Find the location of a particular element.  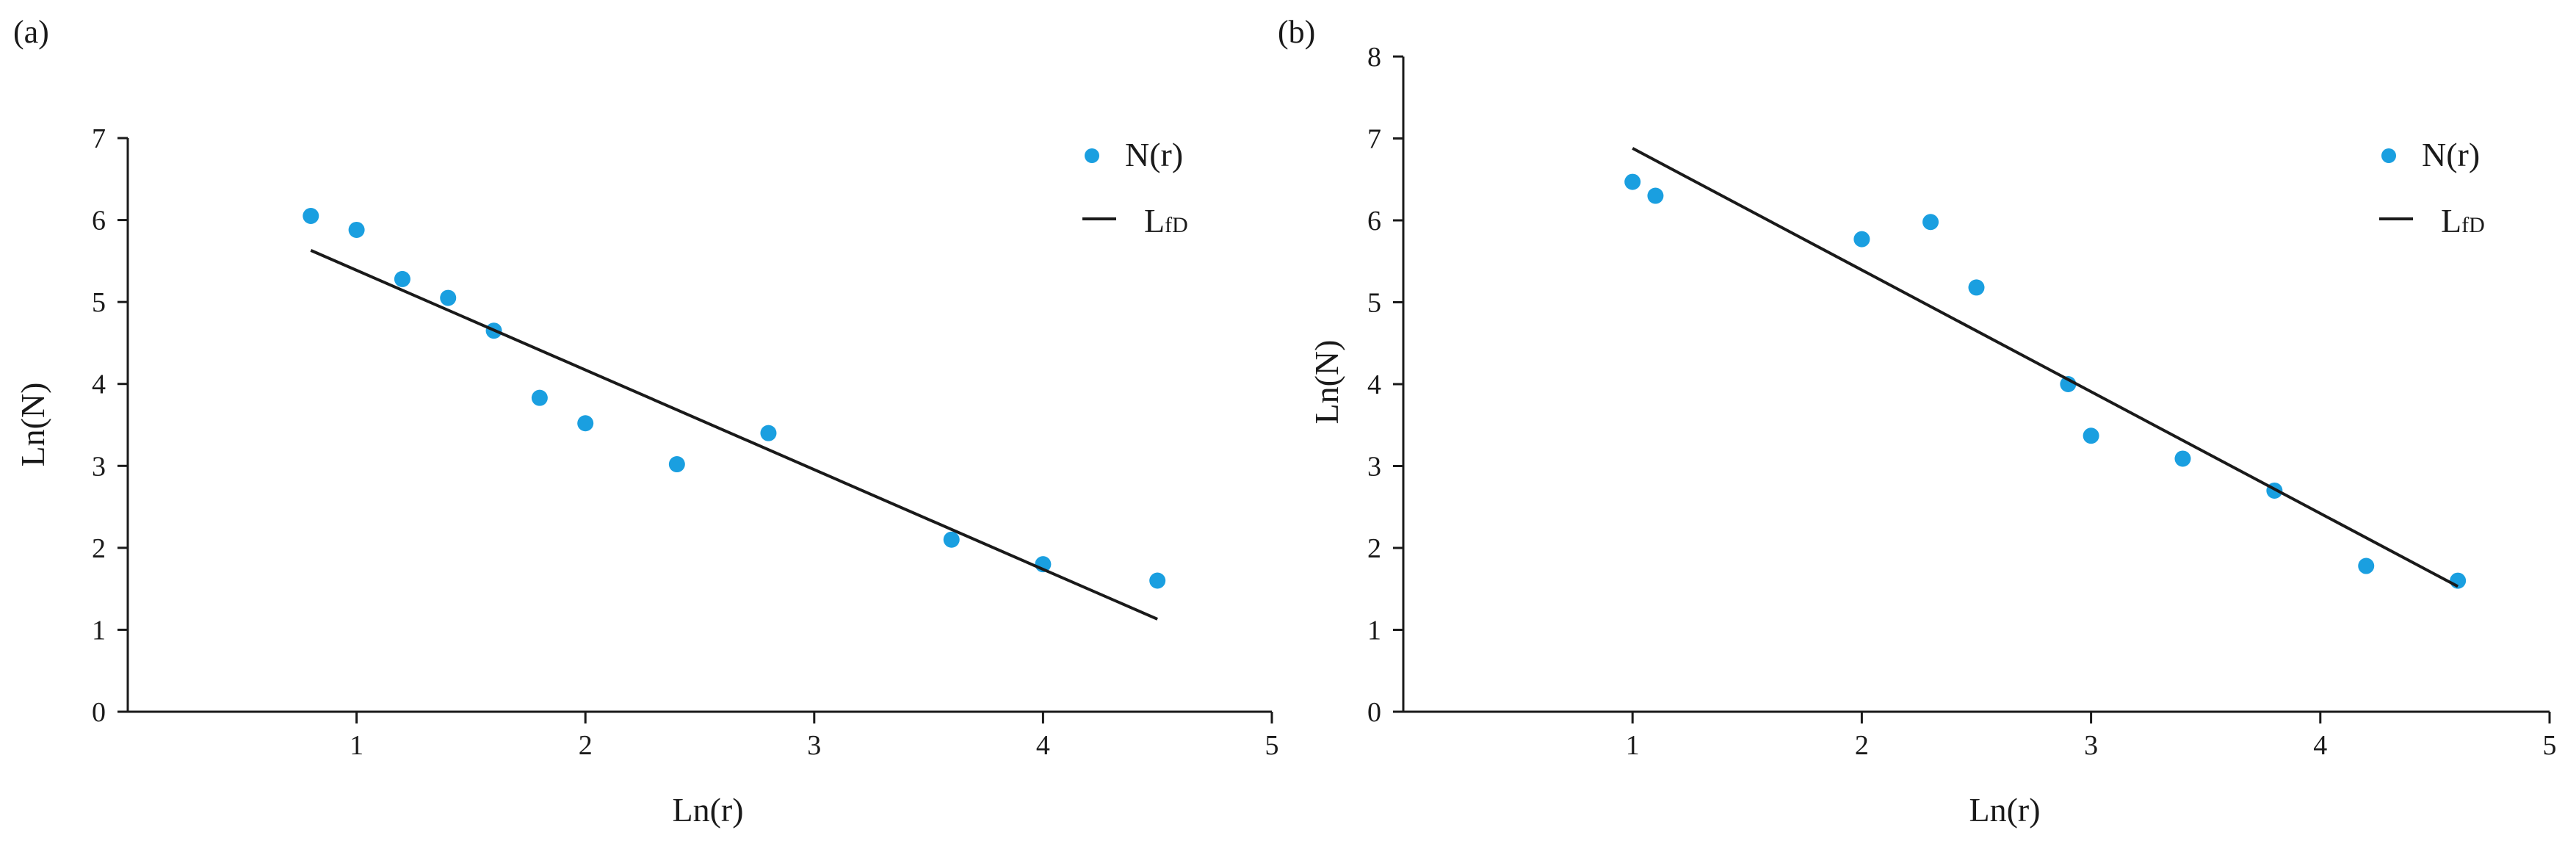

panel-a-legend-line-label: LfD is located at coordinates (1166, 220).